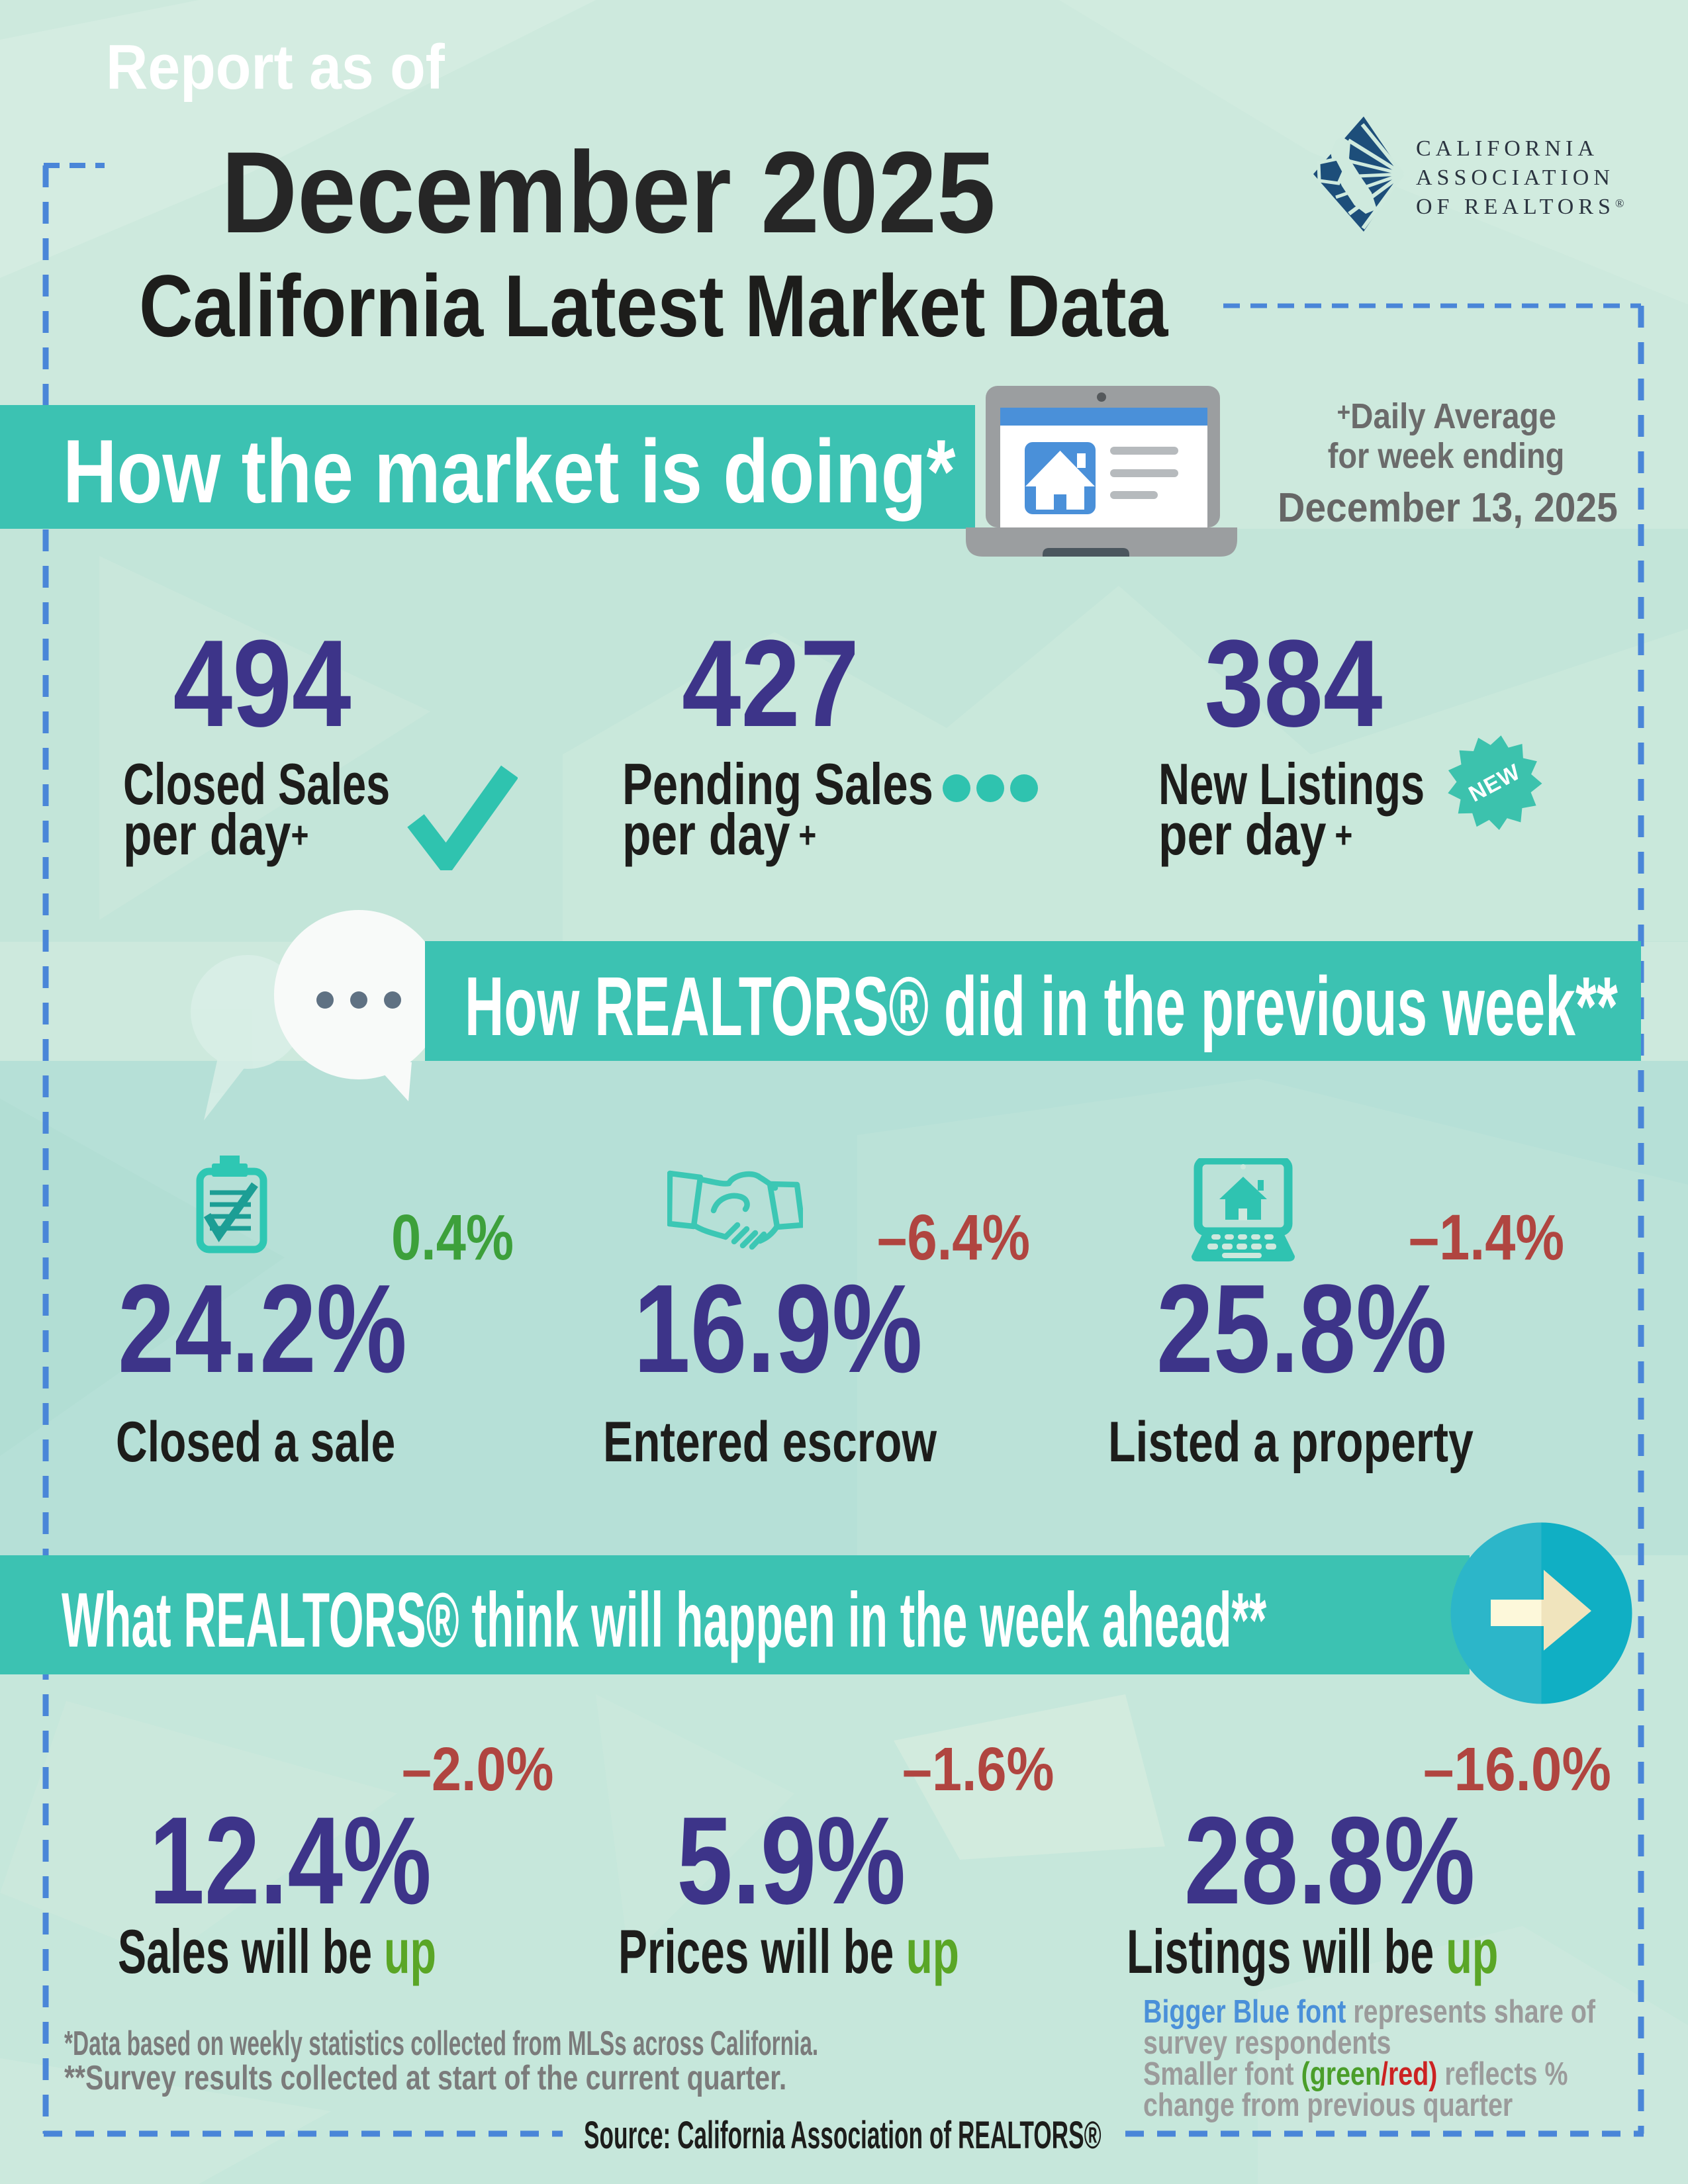  Describe the element at coordinates (1522, 207) in the screenshot. I see `svg-text: OF REALTORS®` at that location.